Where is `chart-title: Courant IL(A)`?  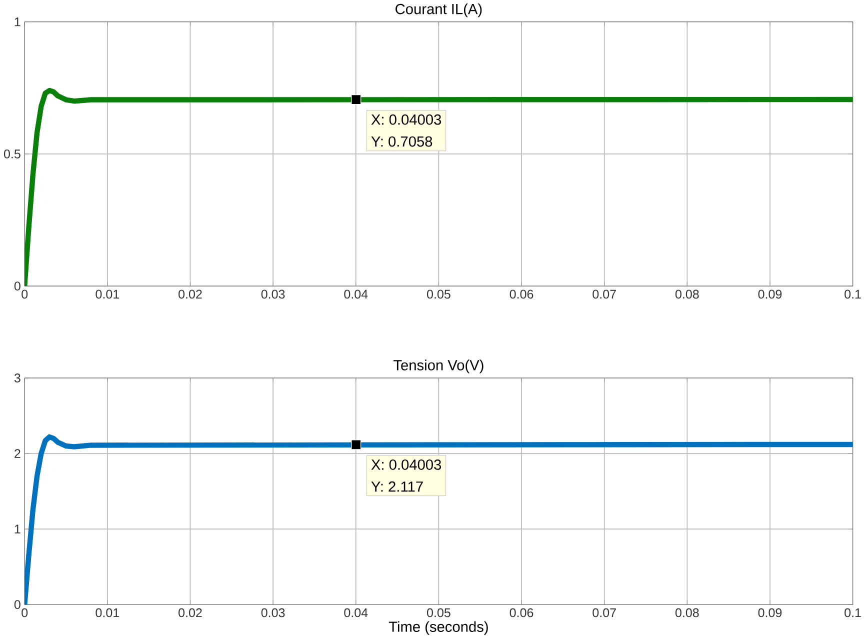 chart-title: Courant IL(A) is located at coordinates (439, 10).